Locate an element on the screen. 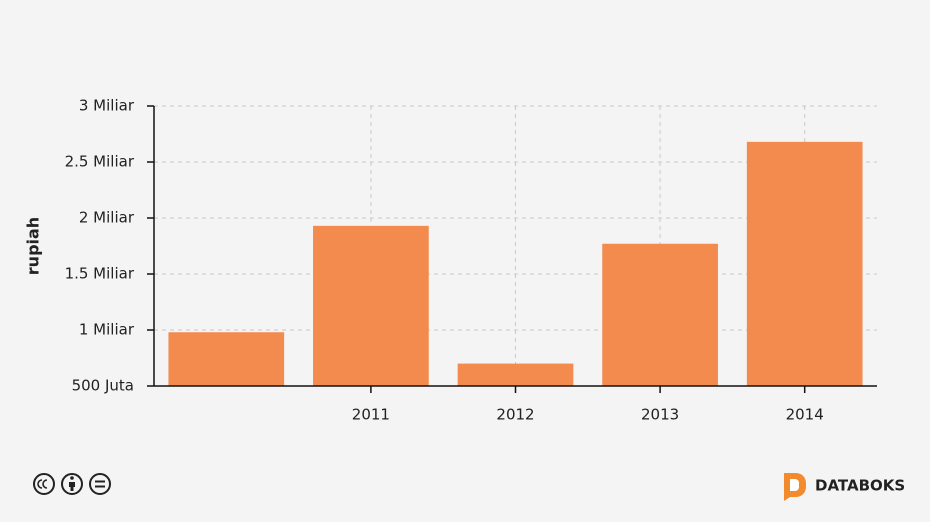 This screenshot has width=930, height=522. y-tick-label: 3 Miliar is located at coordinates (107, 106).